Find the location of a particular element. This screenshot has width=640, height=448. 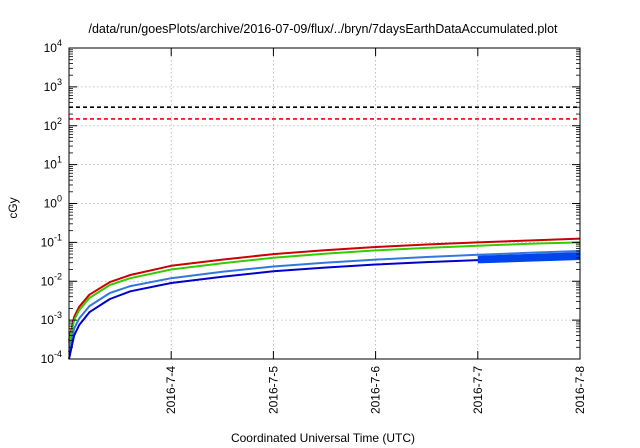

x-tick-label: 2016-7-6 is located at coordinates (376, 390).